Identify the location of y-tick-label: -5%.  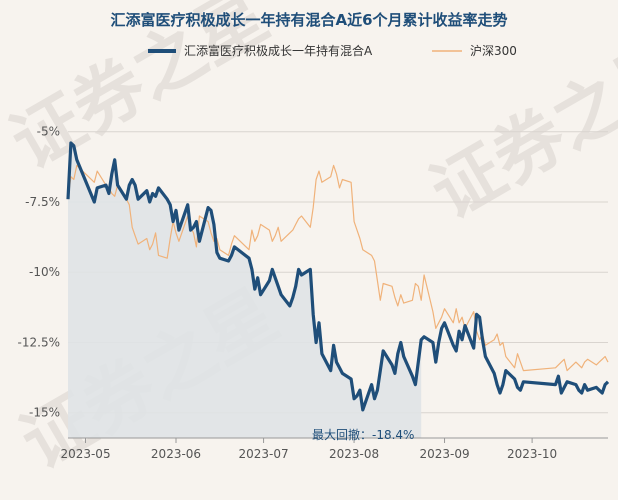
(48, 132).